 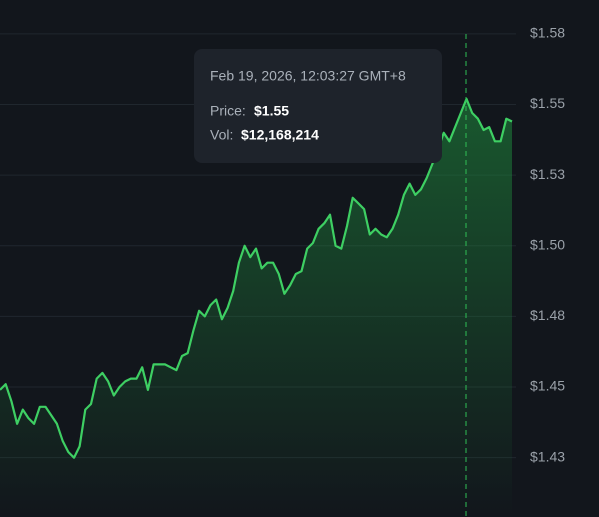 I want to click on y-tick-label: $1.48, so click(x=547, y=315).